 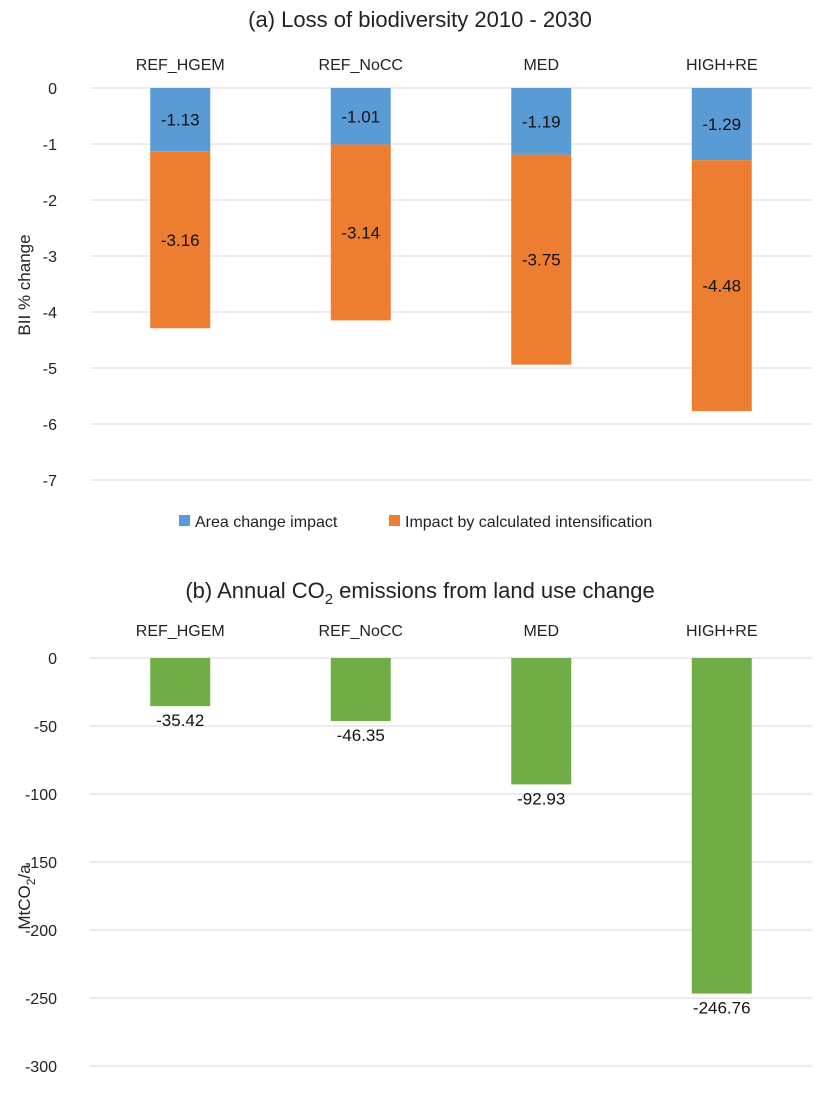 I want to click on chart-b-y-axis-label: MtCO2/a, so click(x=26, y=897).